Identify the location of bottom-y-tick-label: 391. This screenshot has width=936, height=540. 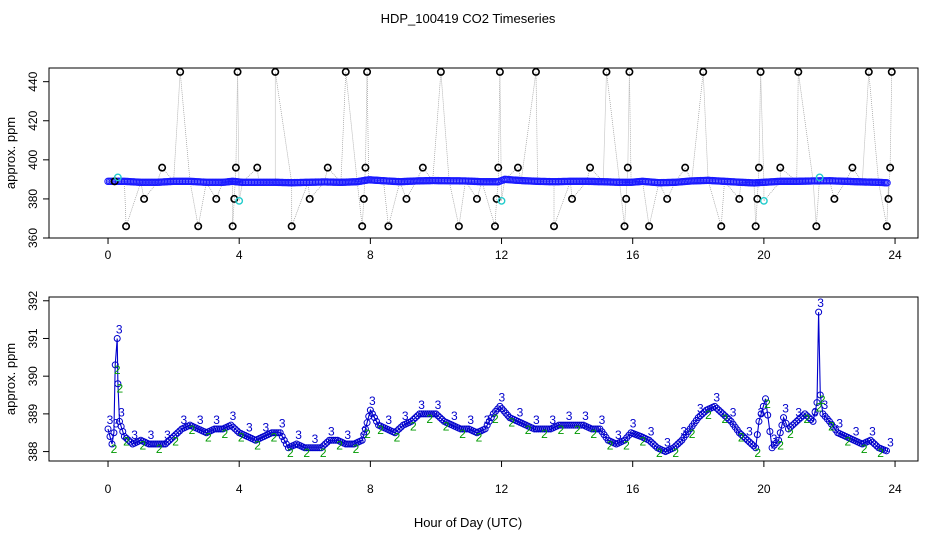
(33, 338).